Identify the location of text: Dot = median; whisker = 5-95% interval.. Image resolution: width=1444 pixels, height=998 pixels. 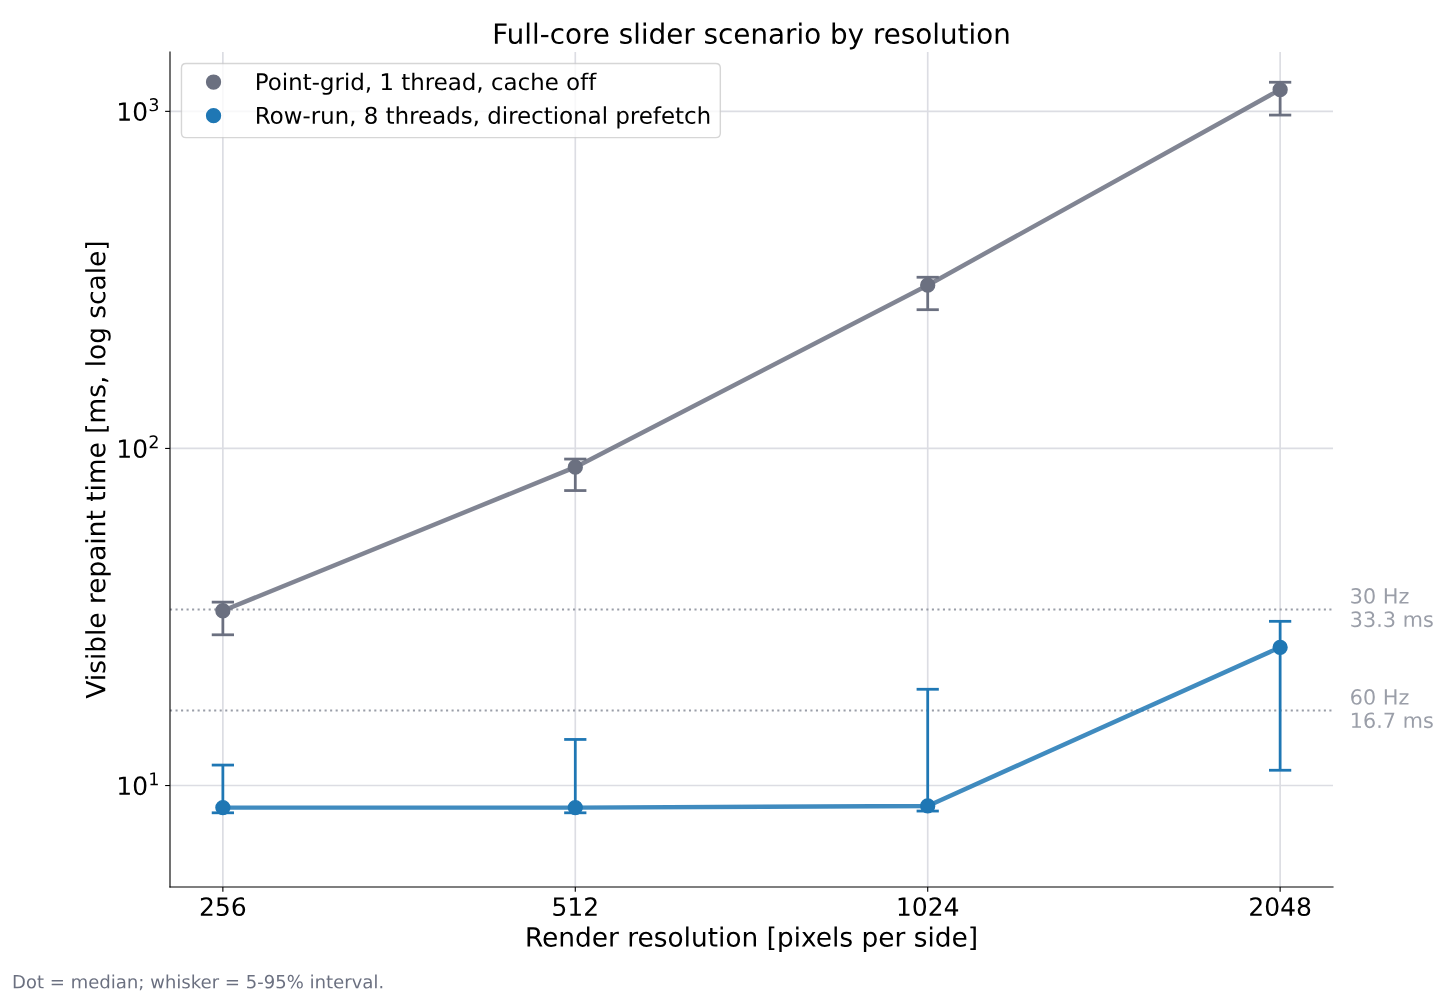
(198, 982).